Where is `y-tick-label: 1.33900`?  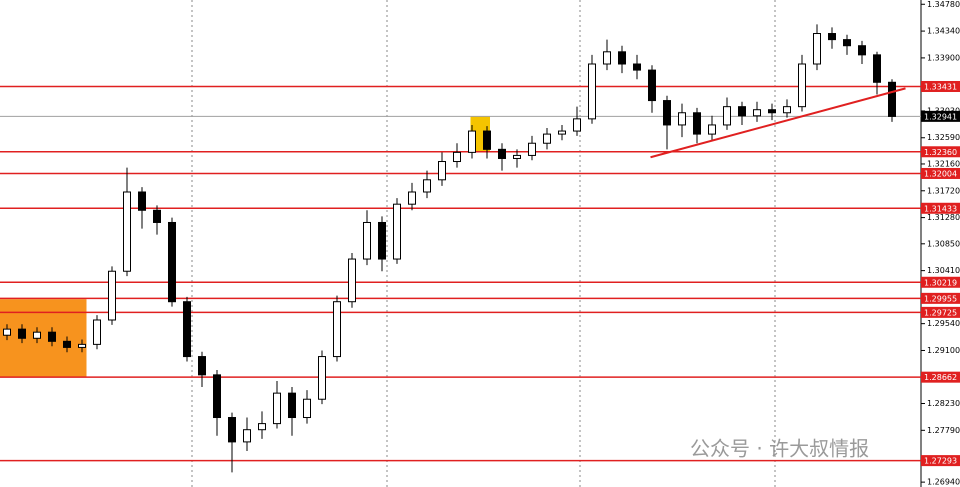 y-tick-label: 1.33900 is located at coordinates (943, 57).